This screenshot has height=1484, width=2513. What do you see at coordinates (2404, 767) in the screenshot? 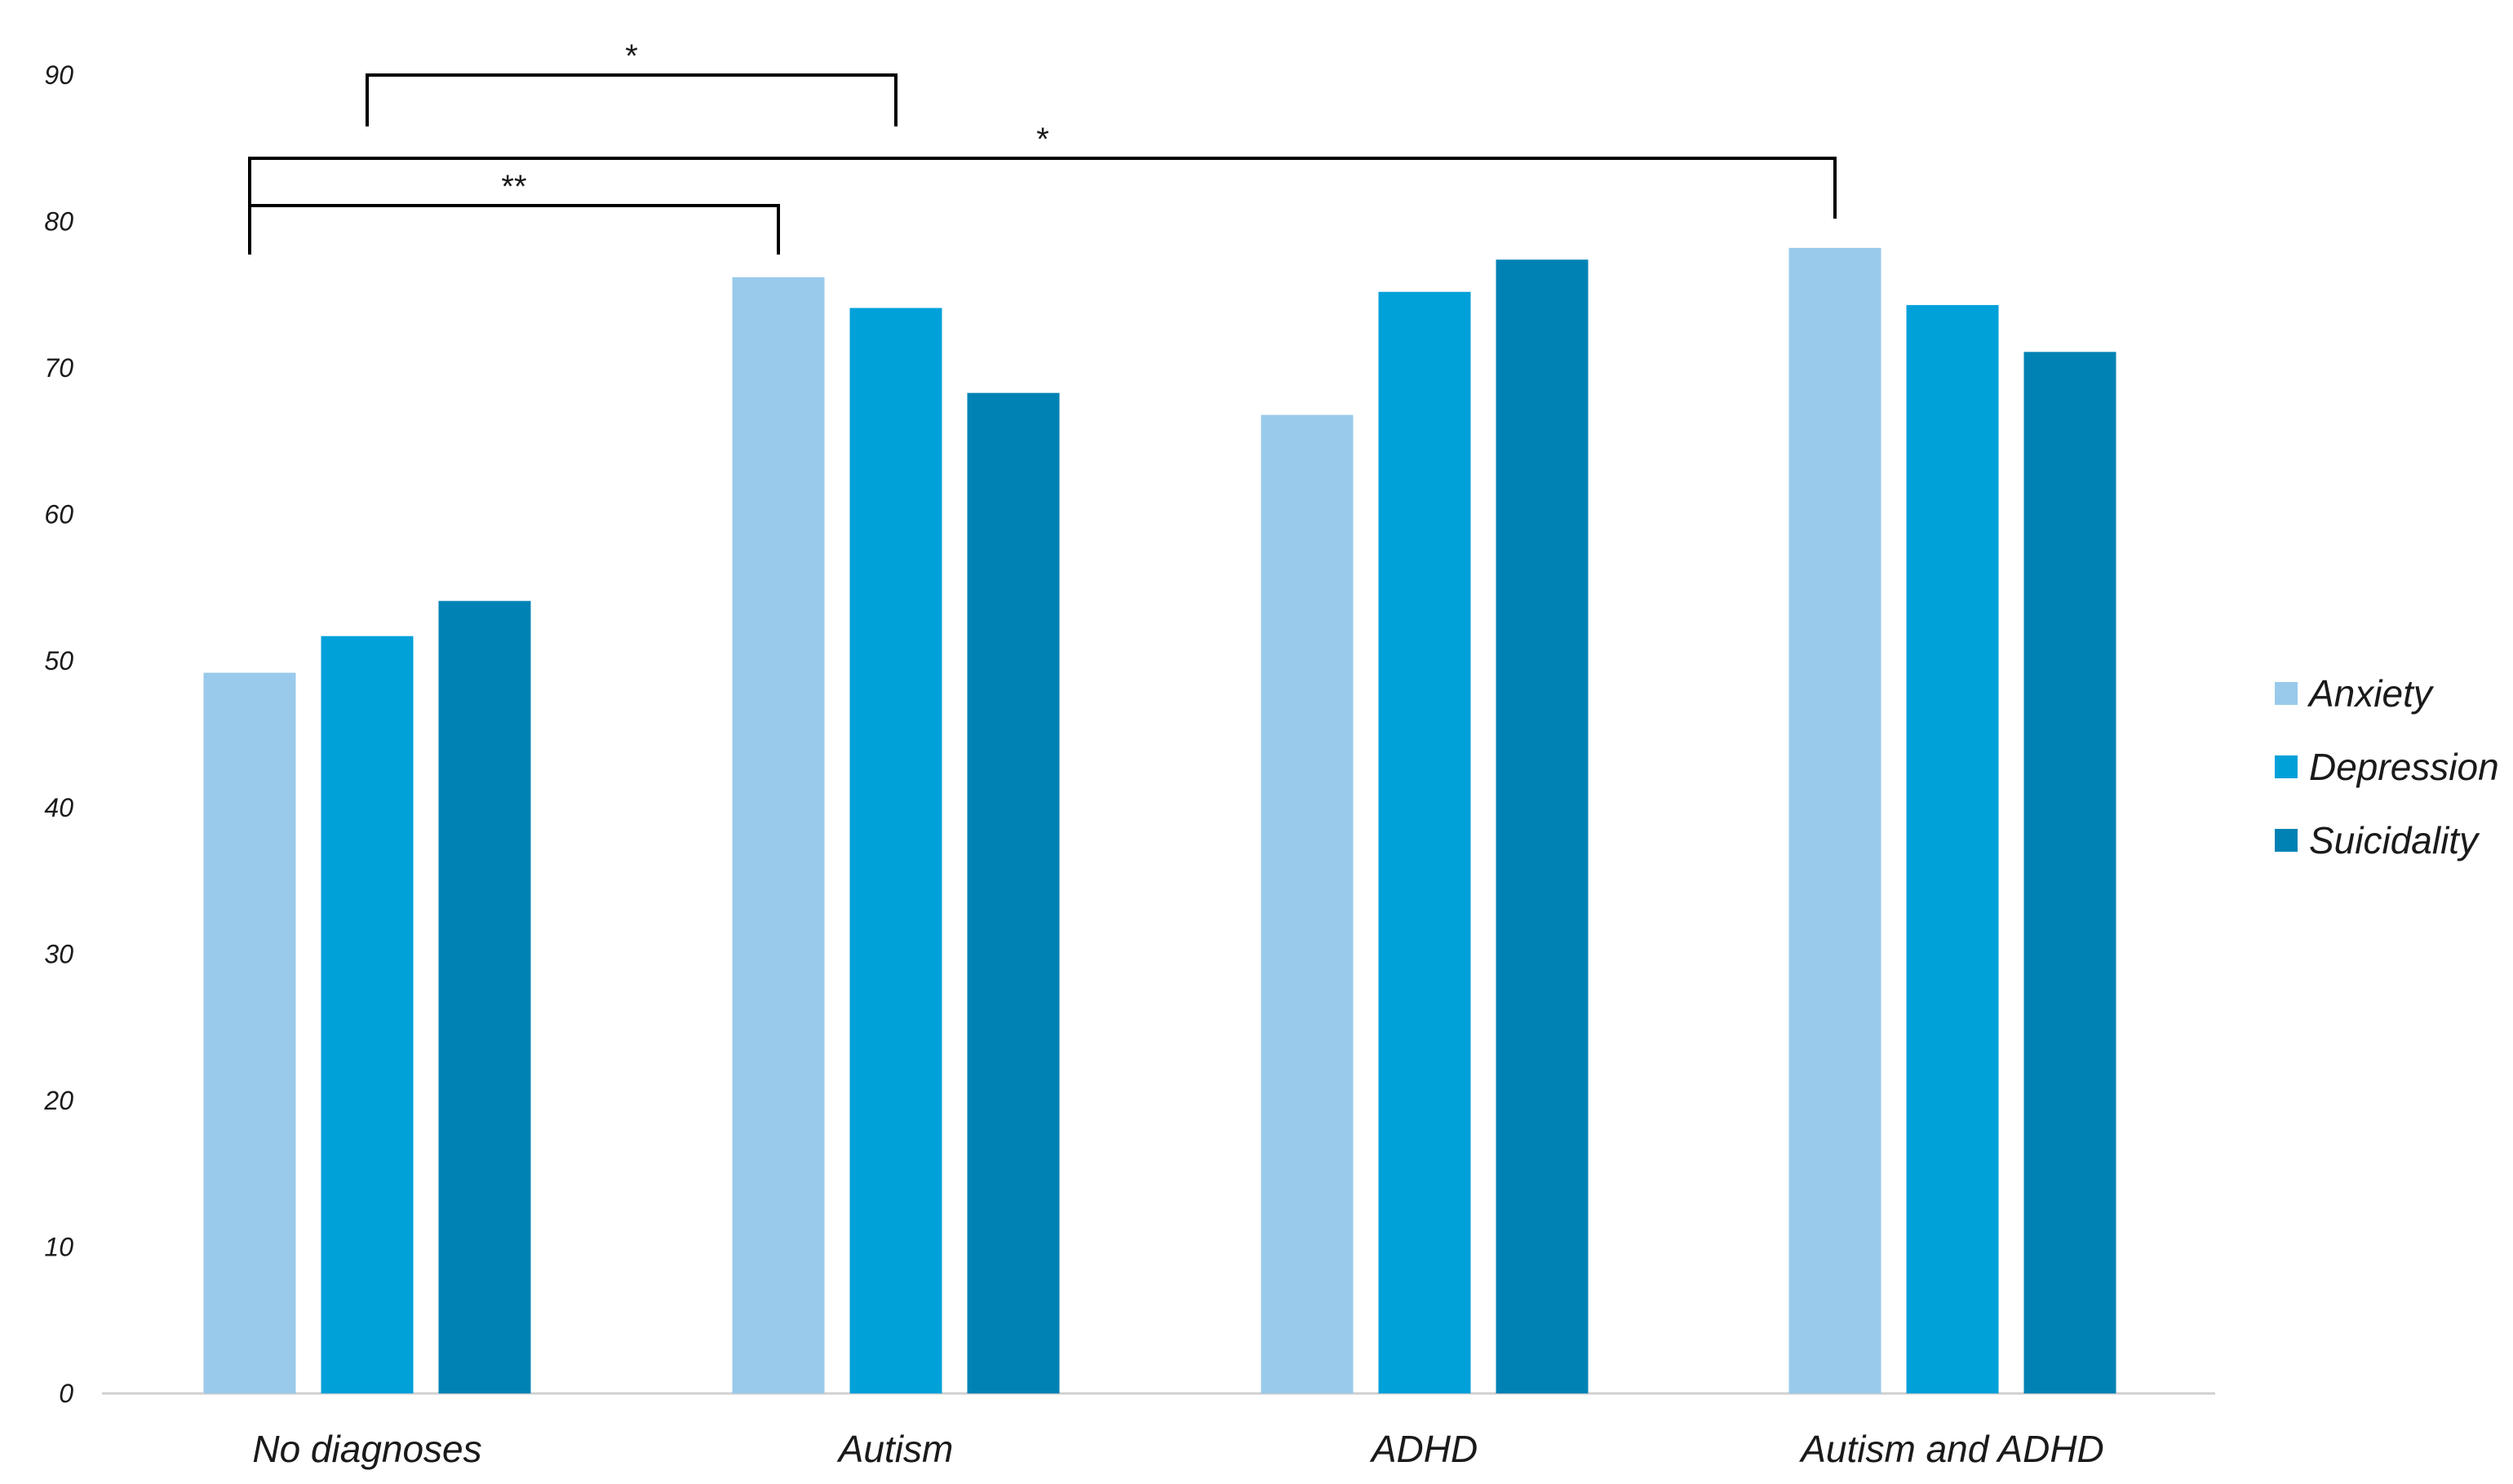
I see `legend-label-depression: Depression` at bounding box center [2404, 767].